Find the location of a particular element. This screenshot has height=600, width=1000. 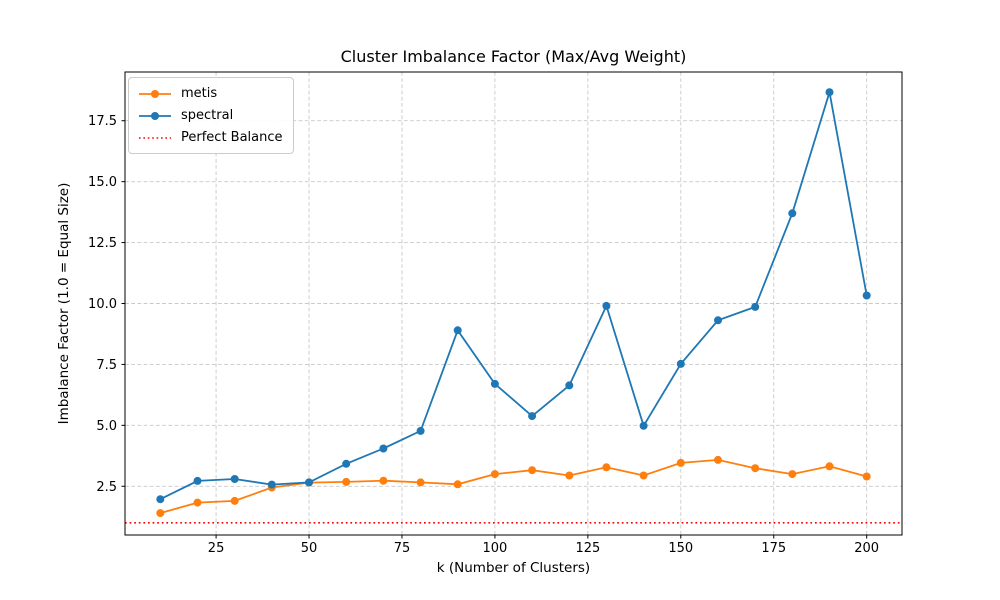

series-line-metis is located at coordinates (513, 486).